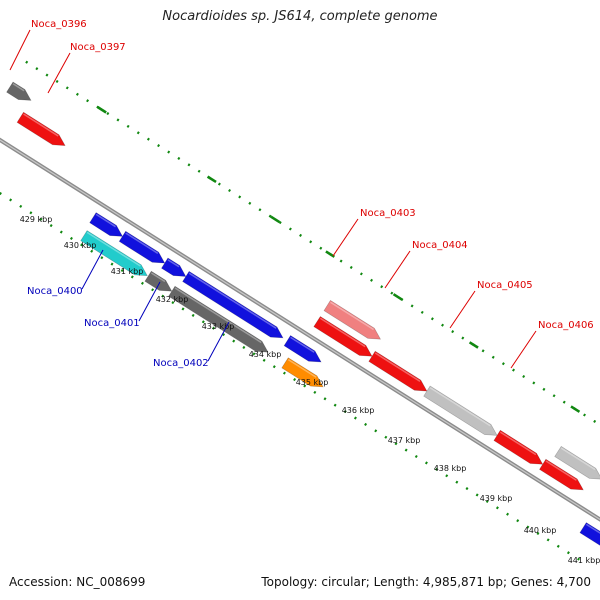 This screenshot has width=600, height=600. I want to click on gene-label-noca_0396: Noca_0396, so click(59, 24).